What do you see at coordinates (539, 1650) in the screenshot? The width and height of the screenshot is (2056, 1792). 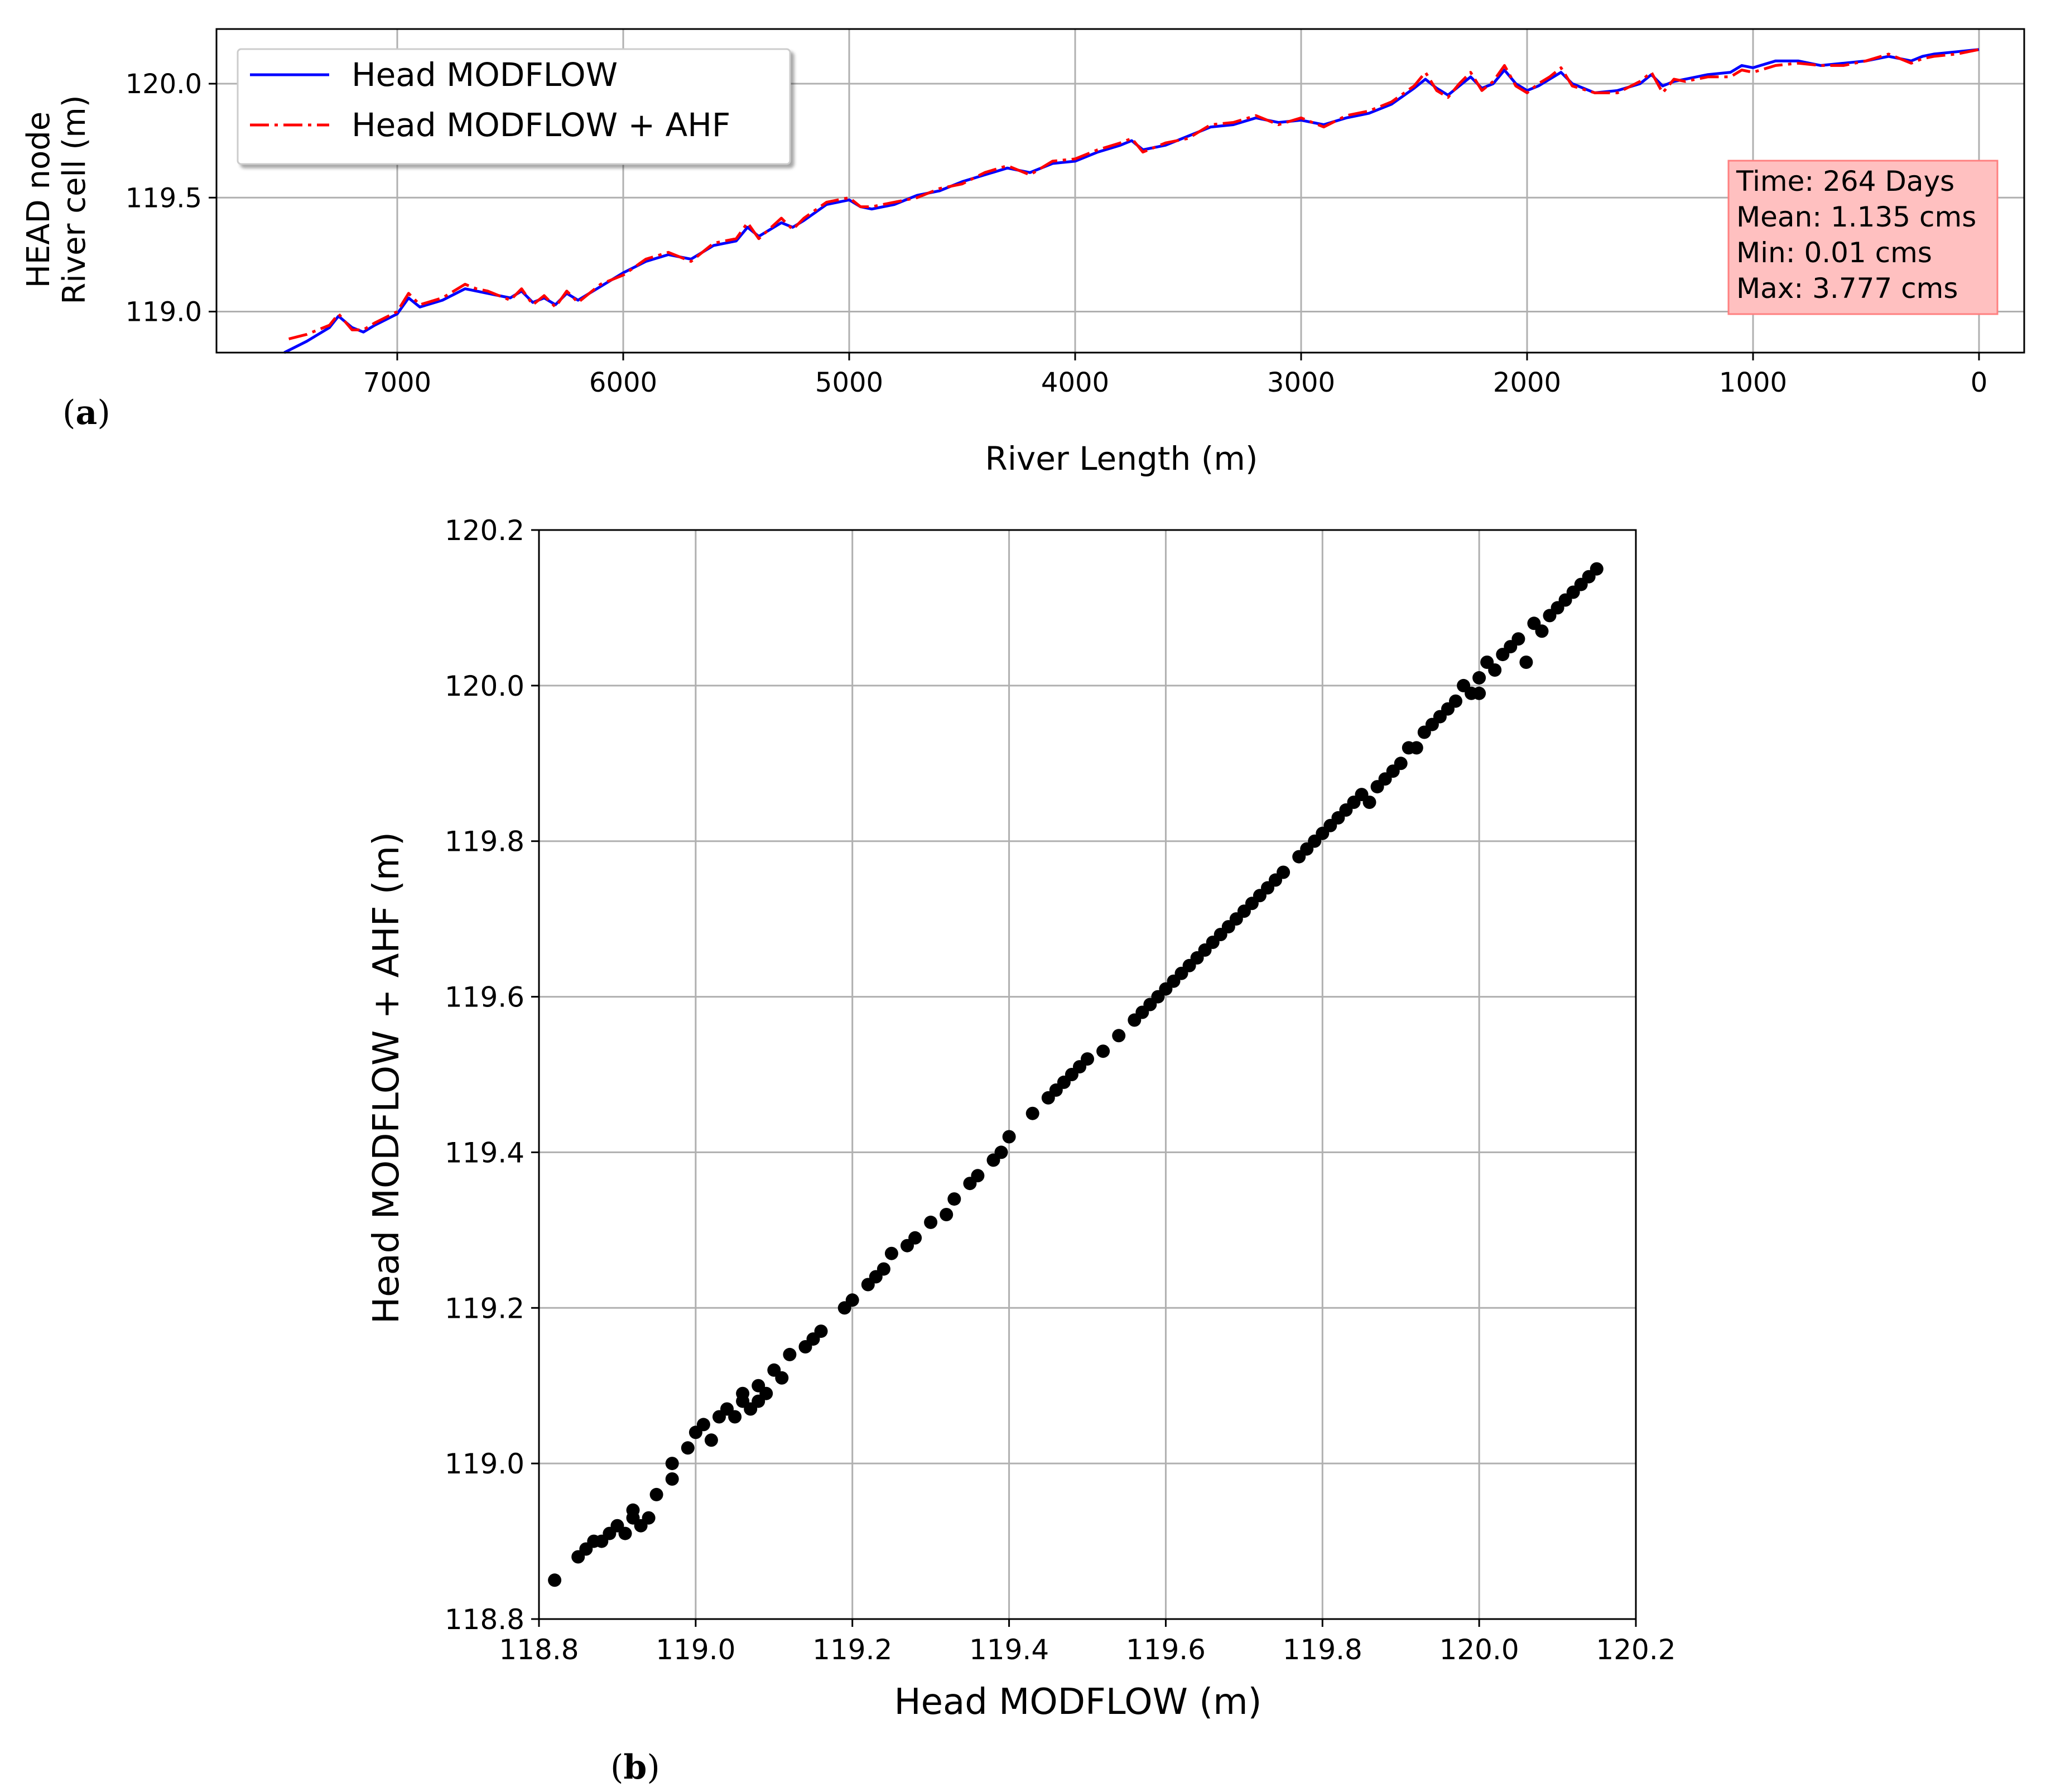 I see `panel-b-x-tick-label: 118.8` at bounding box center [539, 1650].